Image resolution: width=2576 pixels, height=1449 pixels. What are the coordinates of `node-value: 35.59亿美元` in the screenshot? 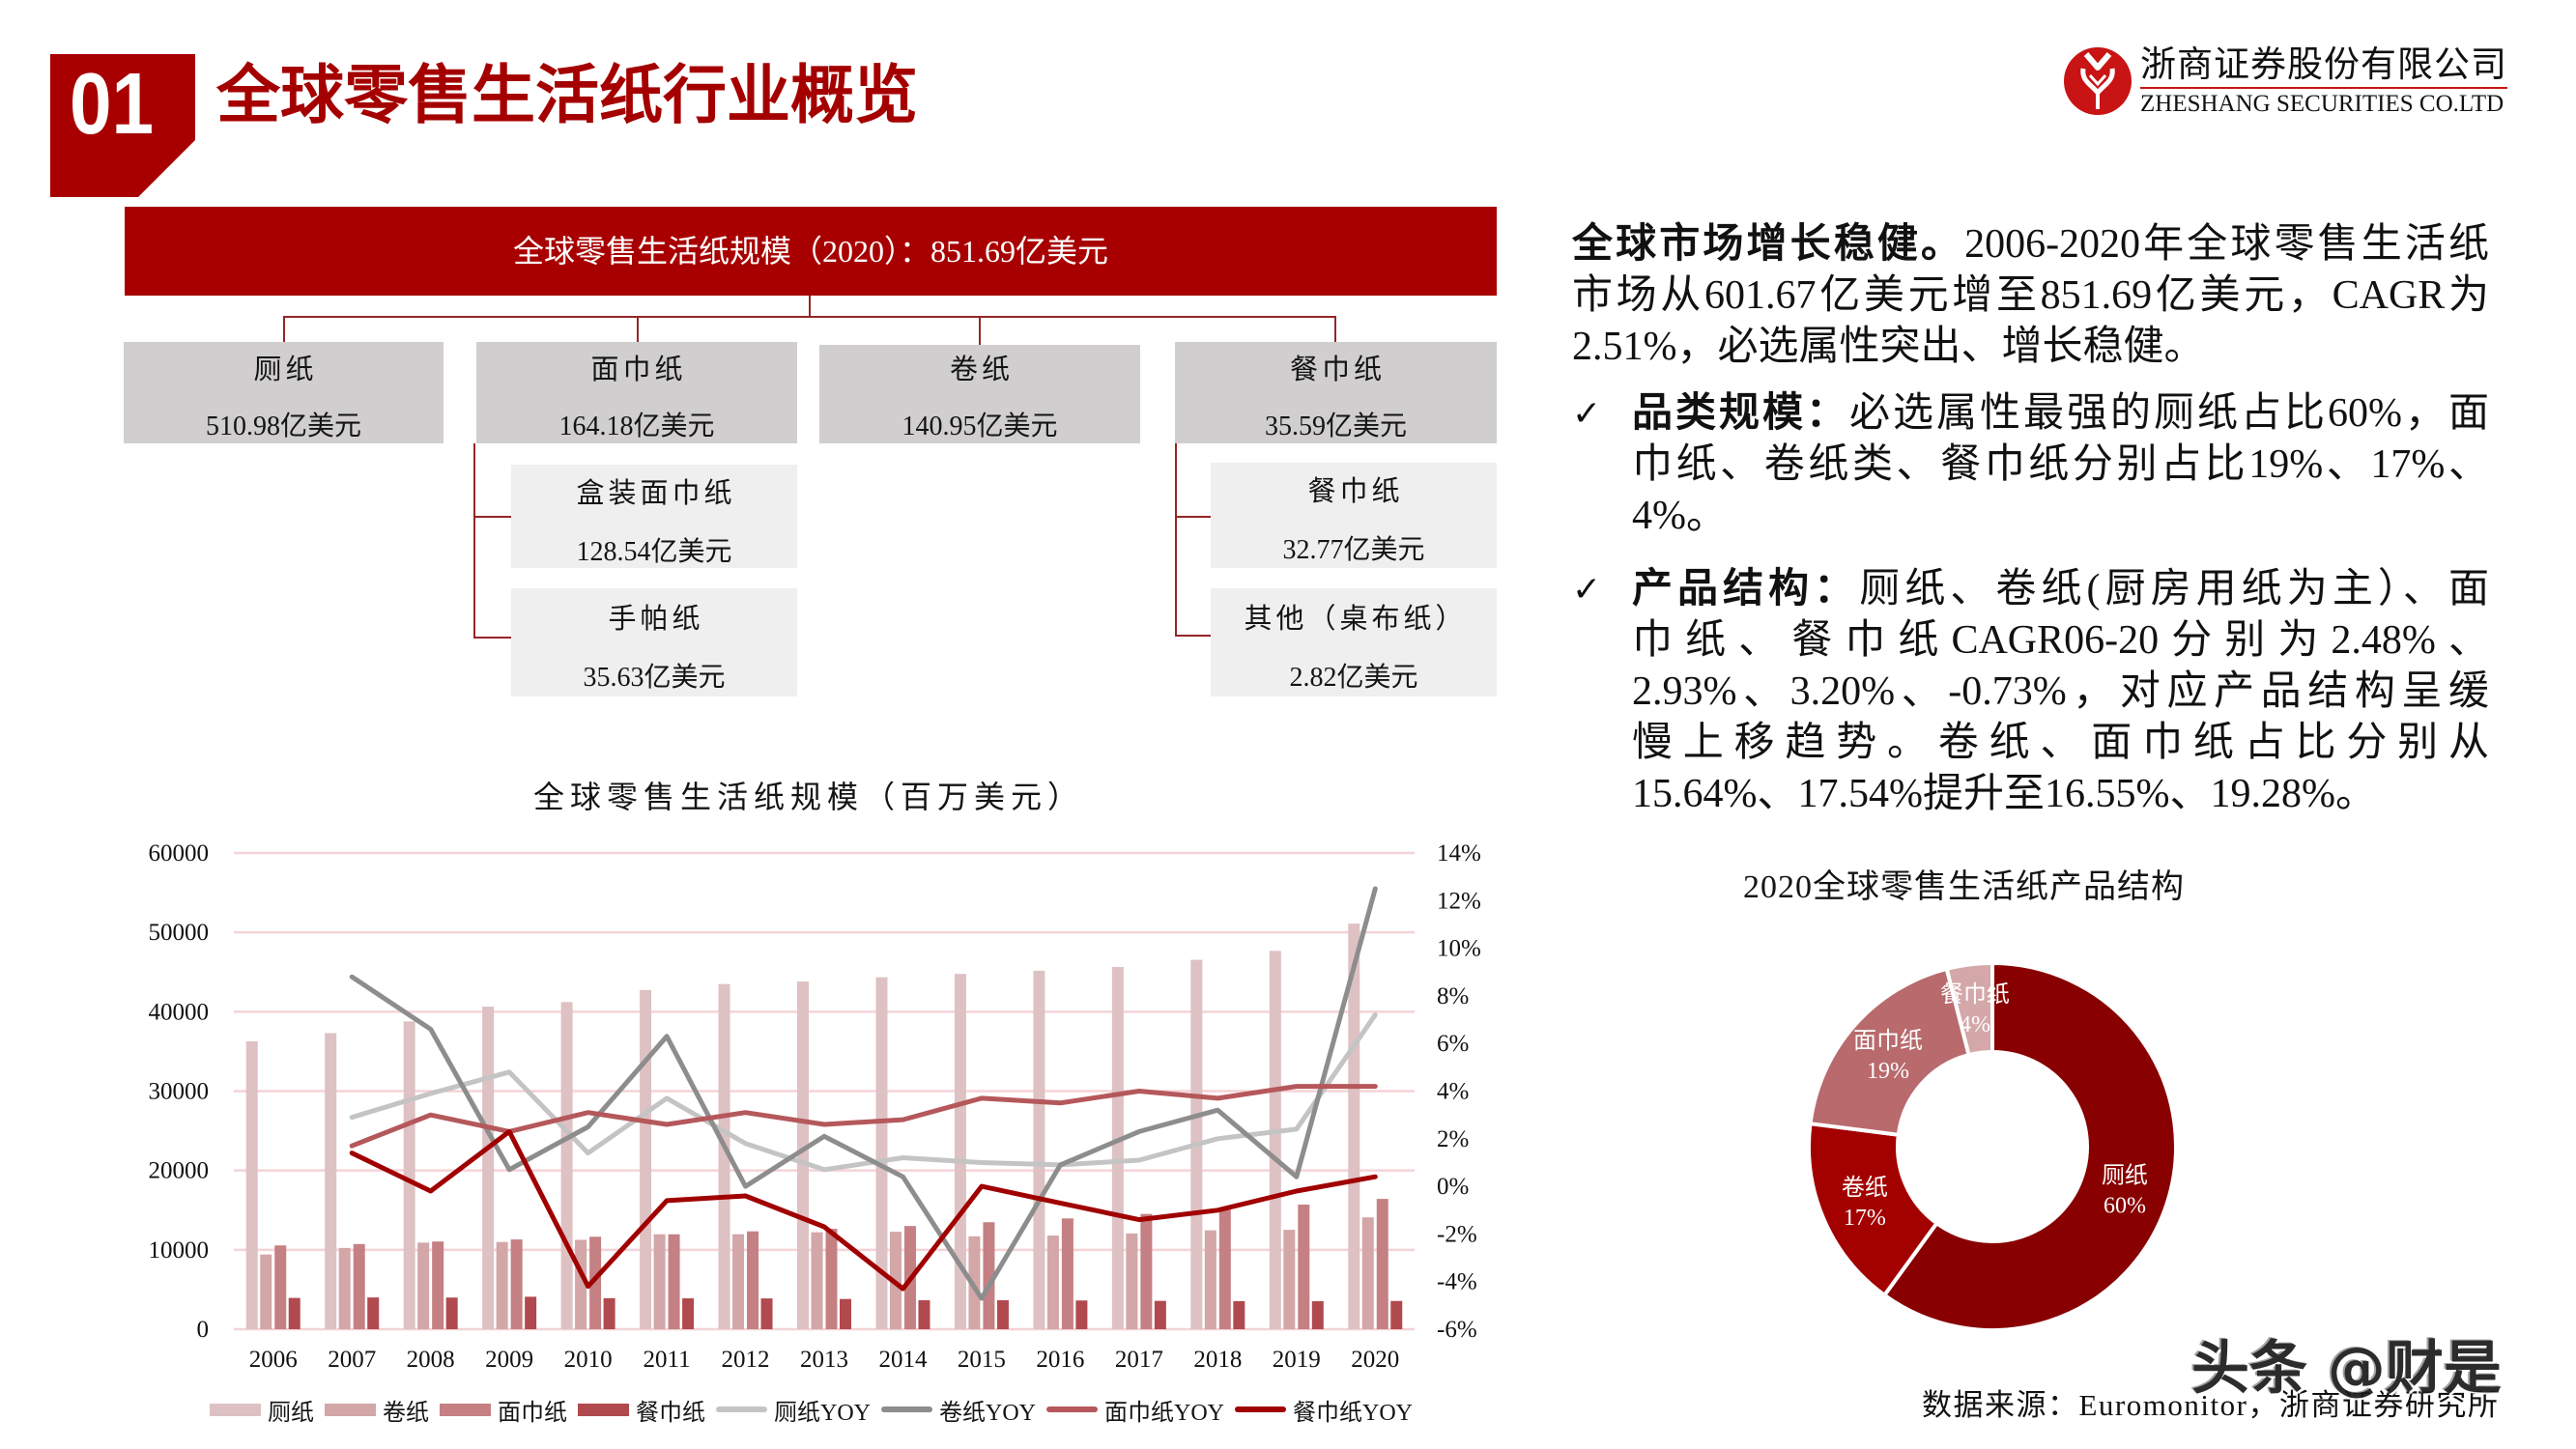 It's located at (1336, 426).